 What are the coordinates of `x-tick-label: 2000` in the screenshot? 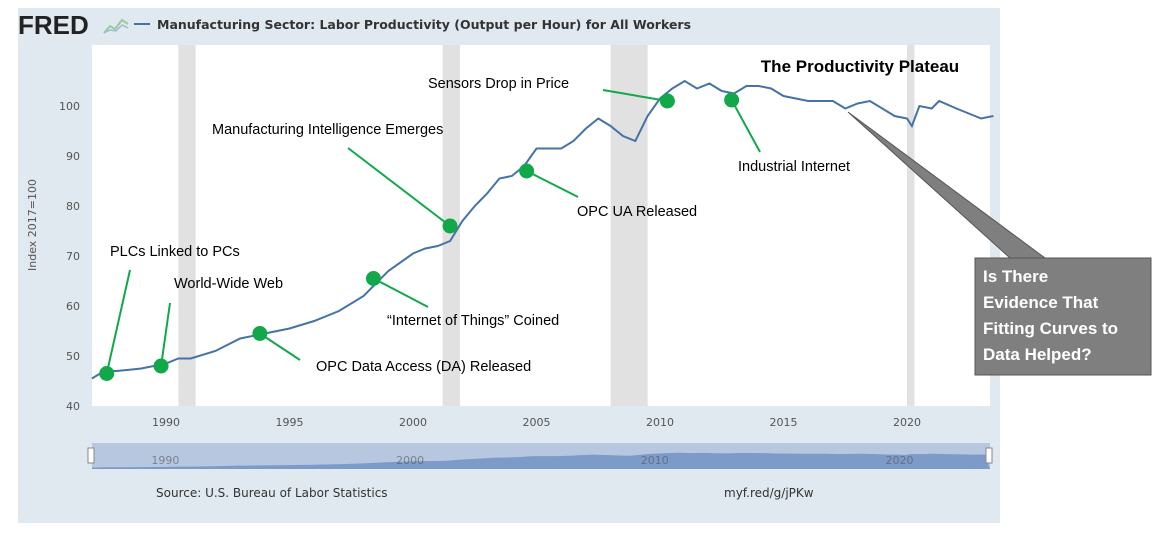 It's located at (413, 422).